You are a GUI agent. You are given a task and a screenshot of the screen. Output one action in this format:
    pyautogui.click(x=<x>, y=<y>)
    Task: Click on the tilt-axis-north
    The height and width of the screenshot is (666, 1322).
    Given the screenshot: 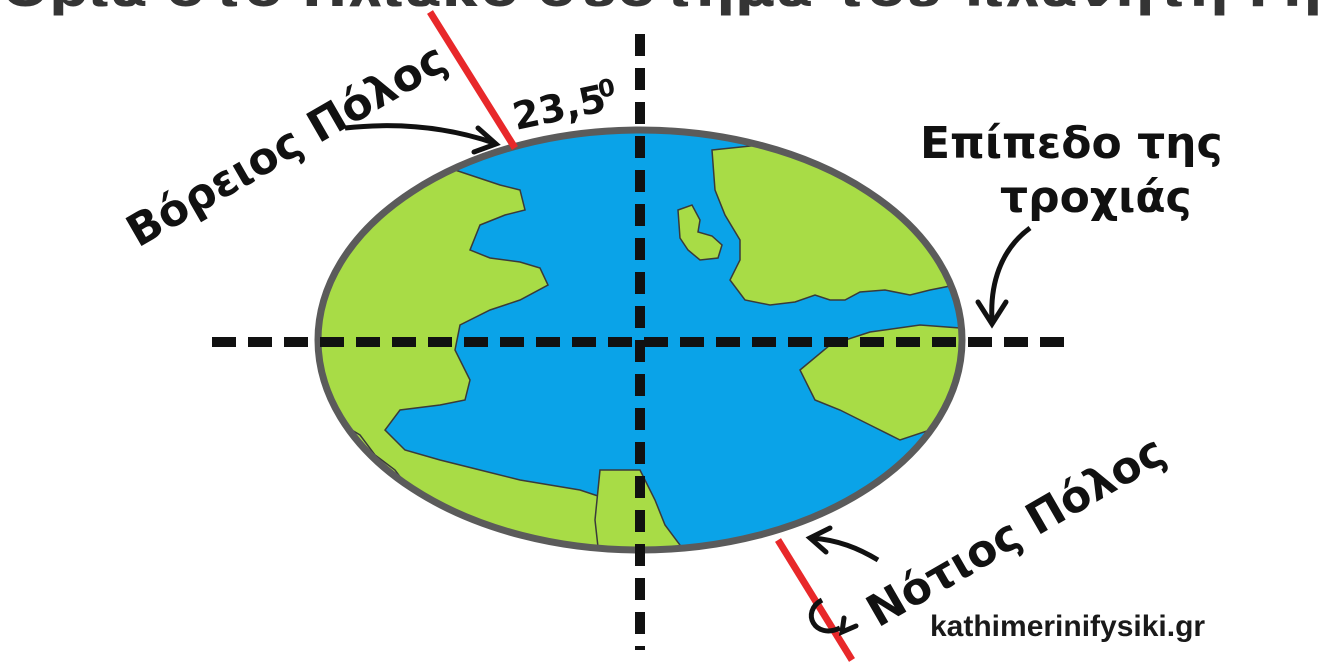 What is the action you would take?
    pyautogui.click(x=472, y=80)
    